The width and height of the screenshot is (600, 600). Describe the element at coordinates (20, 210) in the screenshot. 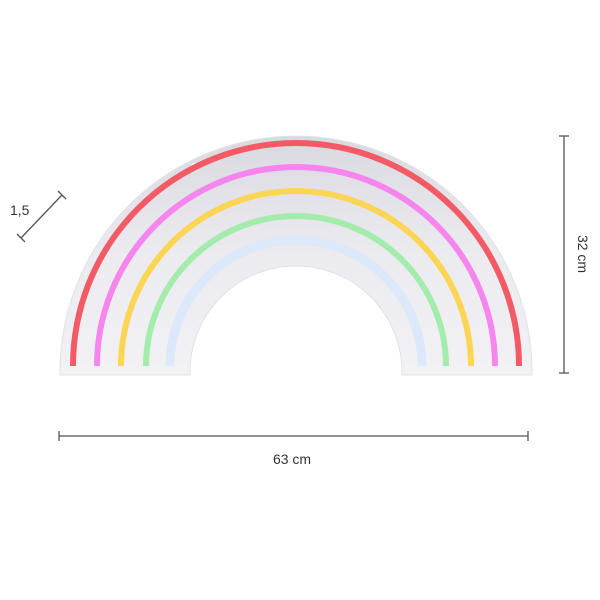

I see `depth-label: 1,5` at that location.